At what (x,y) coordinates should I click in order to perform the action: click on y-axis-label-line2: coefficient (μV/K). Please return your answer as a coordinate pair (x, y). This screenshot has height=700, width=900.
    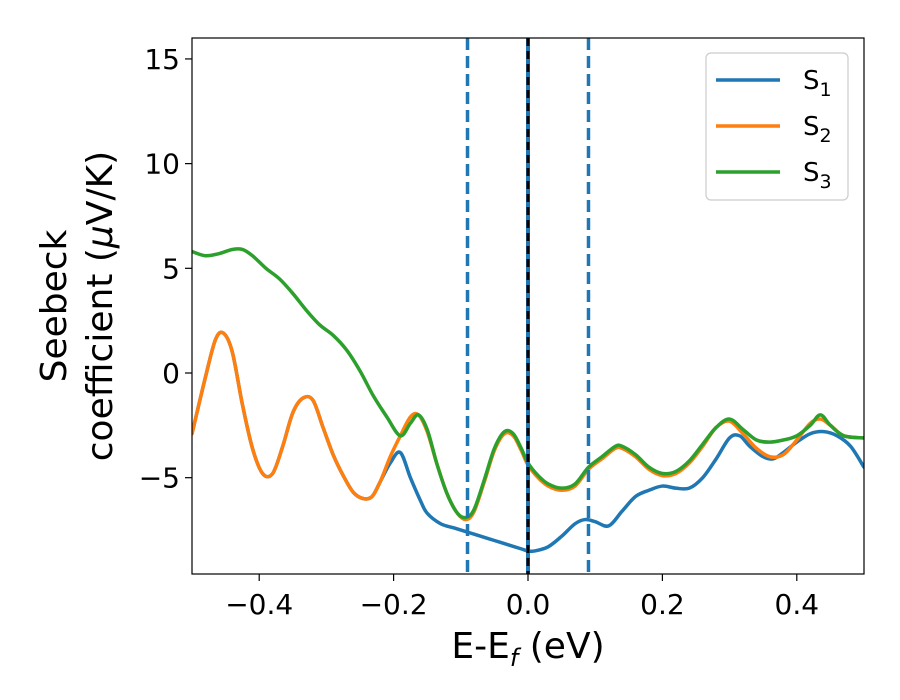
    Looking at the image, I should click on (100, 306).